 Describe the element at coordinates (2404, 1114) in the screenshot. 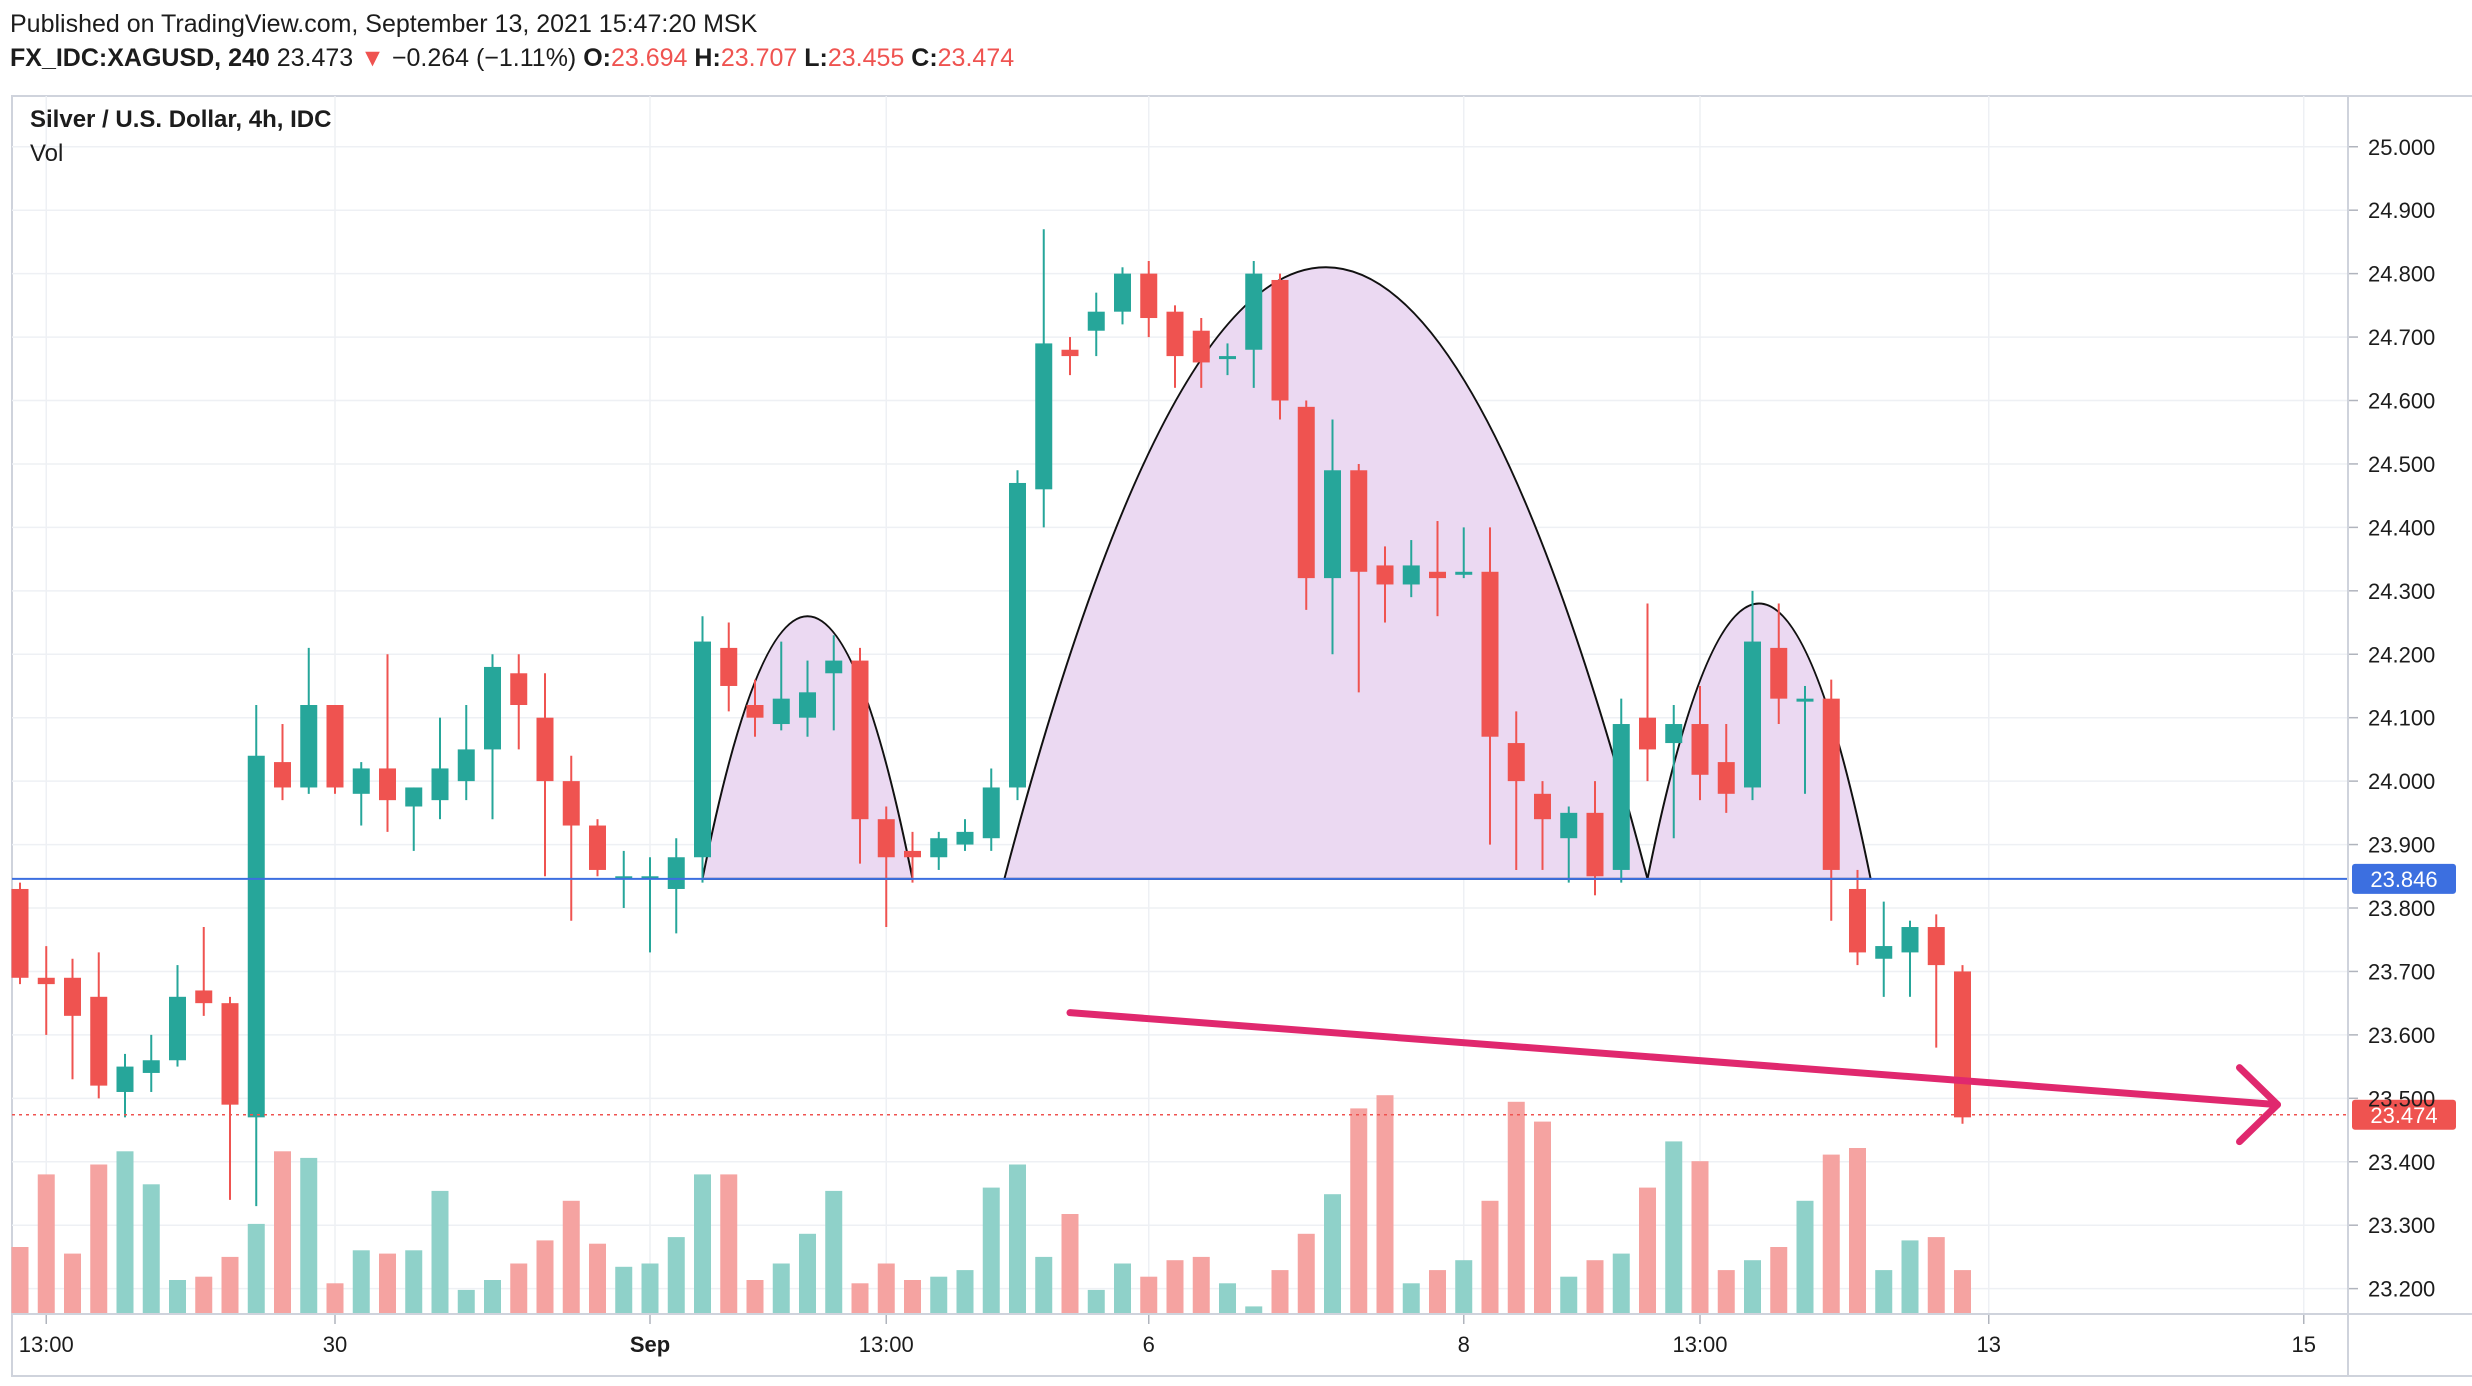

I see `last-price-tag` at that location.